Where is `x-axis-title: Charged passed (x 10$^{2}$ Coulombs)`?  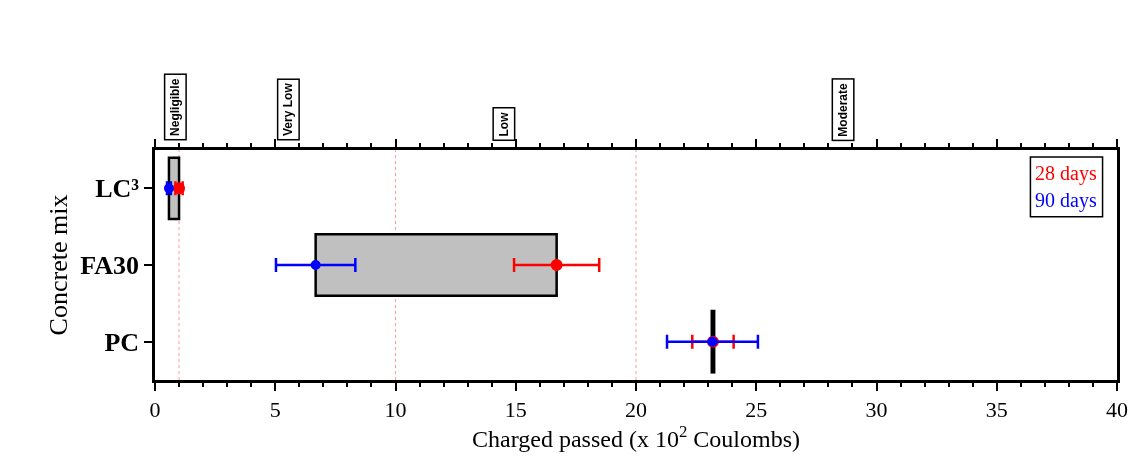 x-axis-title: Charged passed (x 10$^{2}$ Coulombs) is located at coordinates (636, 437).